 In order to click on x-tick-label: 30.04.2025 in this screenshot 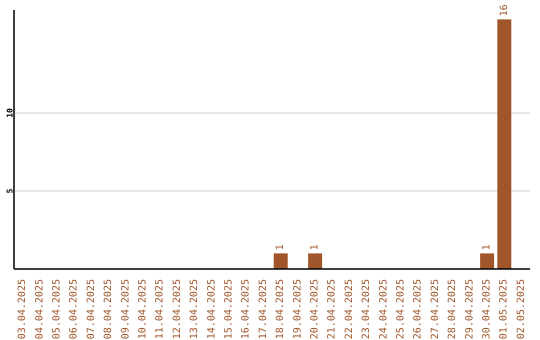, I will do `click(487, 309)`.